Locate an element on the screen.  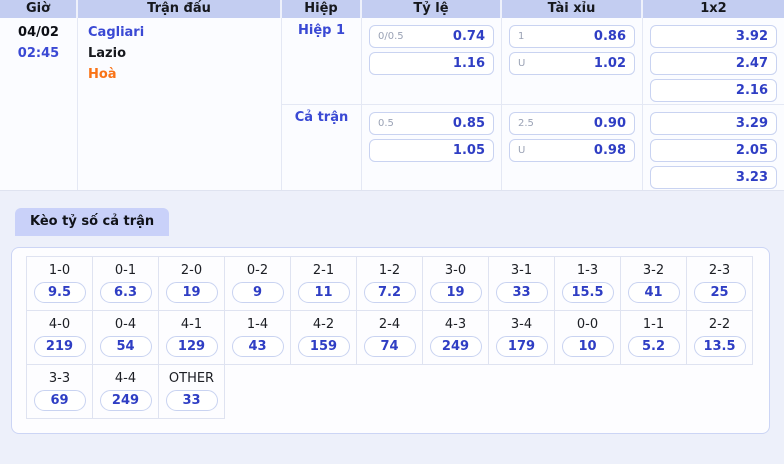
score-cell: 4-3 249 is located at coordinates (455, 337).